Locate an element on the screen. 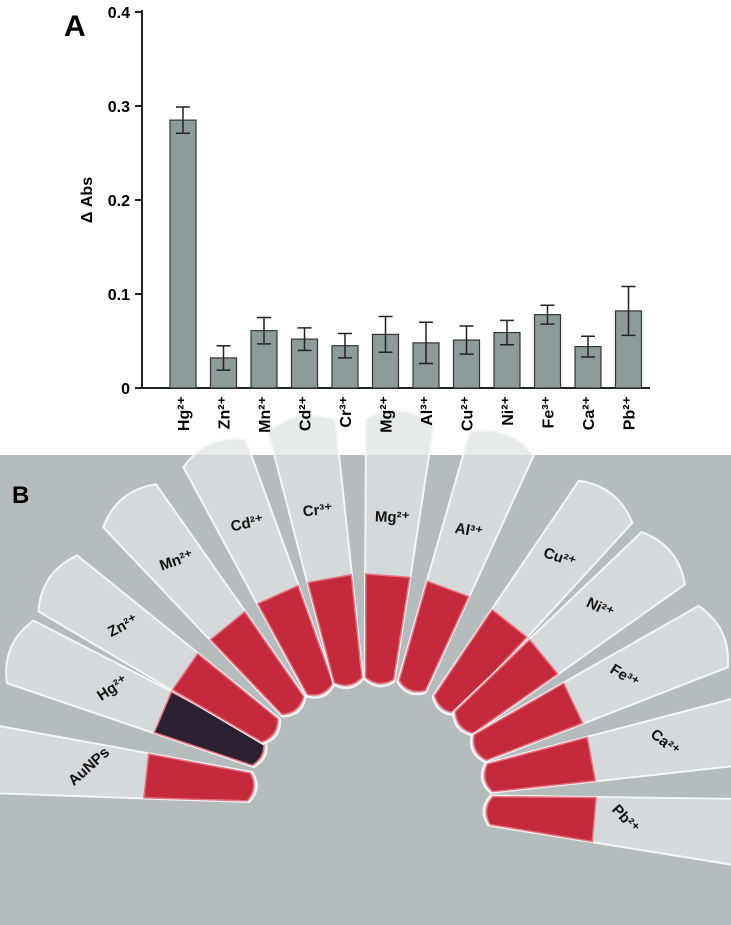 Image resolution: width=731 pixels, height=925 pixels. tube-label: Mg²⁺ is located at coordinates (392, 517).